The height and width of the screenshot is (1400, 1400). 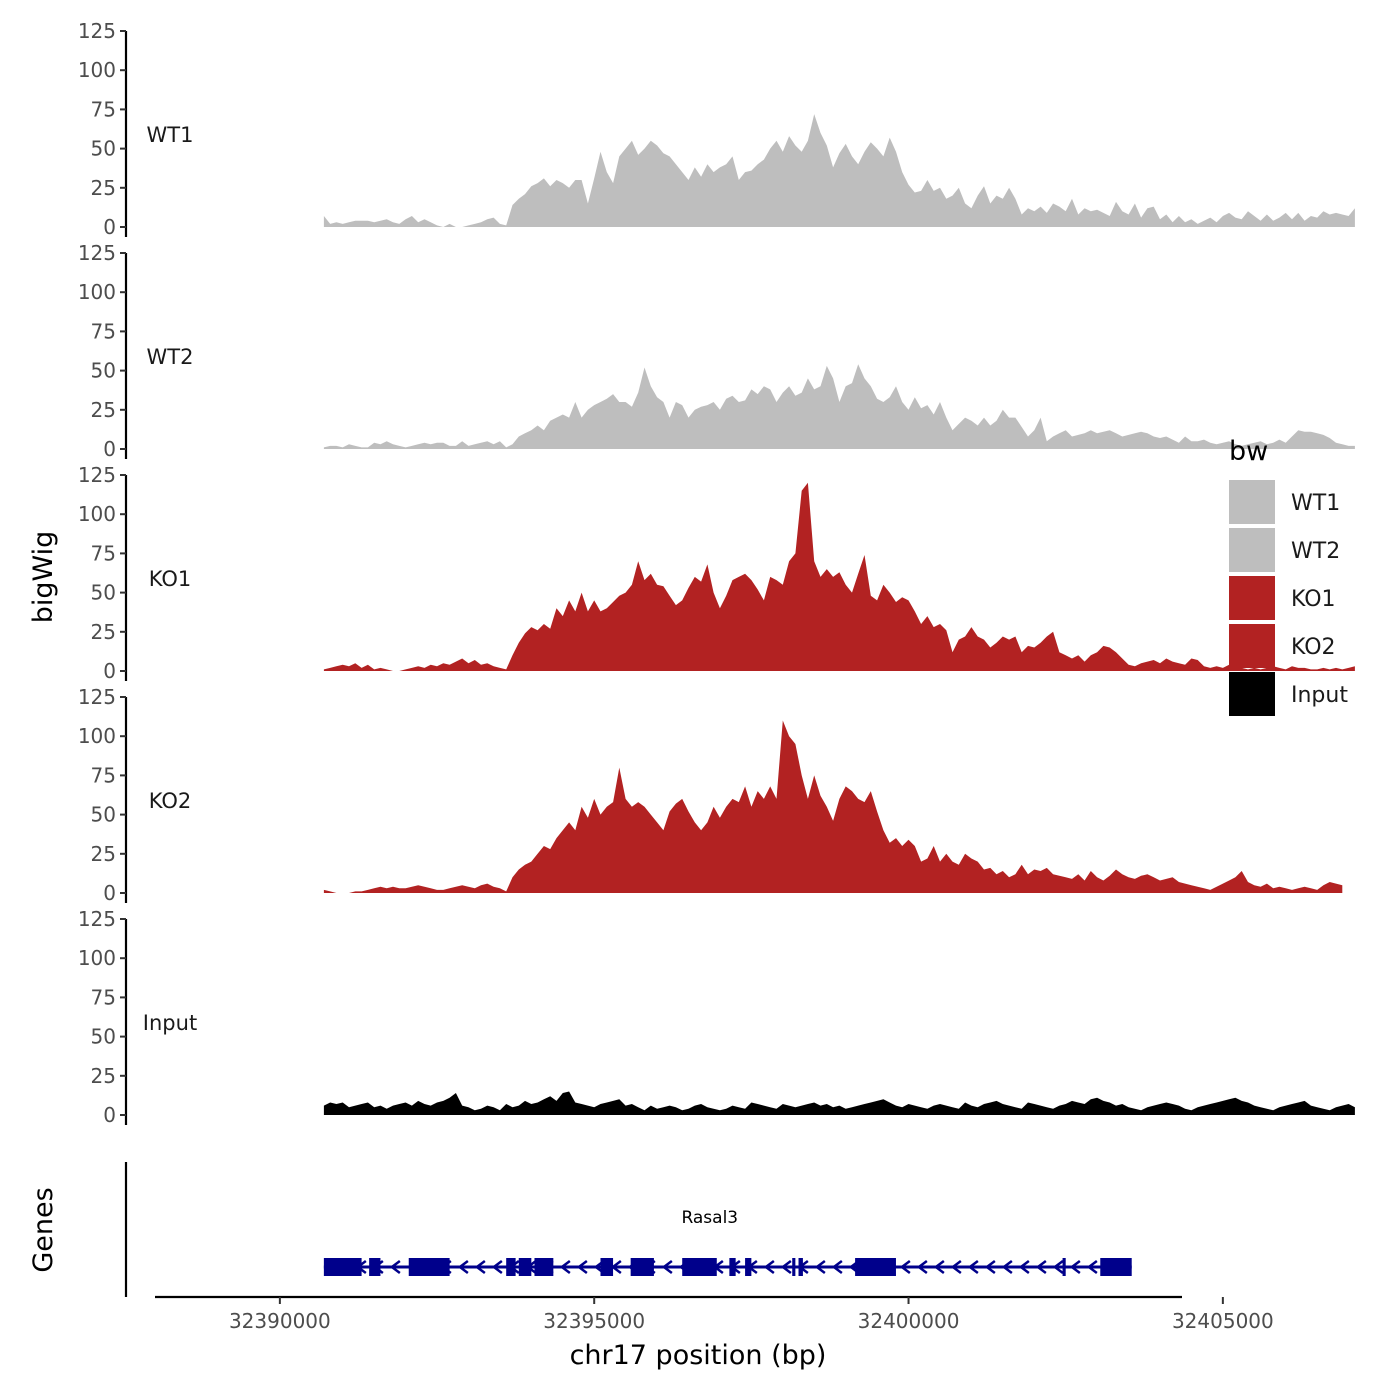 What do you see at coordinates (1252, 550) in the screenshot?
I see `legend-swatch-wt2` at bounding box center [1252, 550].